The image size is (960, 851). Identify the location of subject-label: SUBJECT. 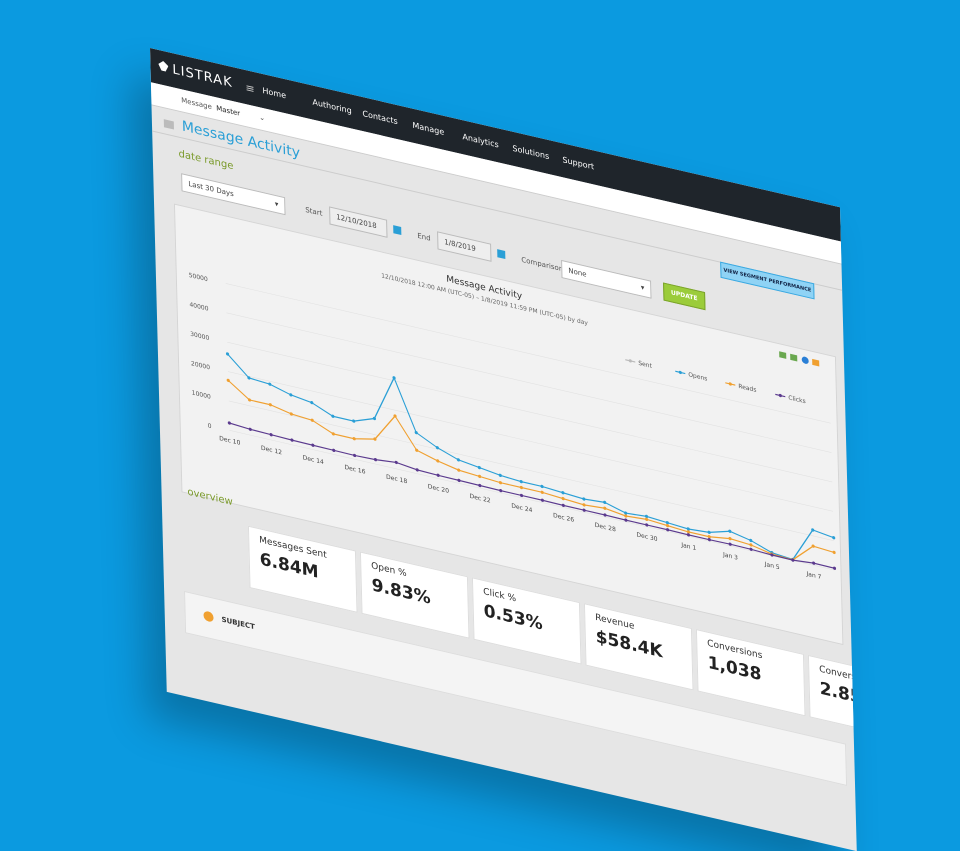
(238, 623).